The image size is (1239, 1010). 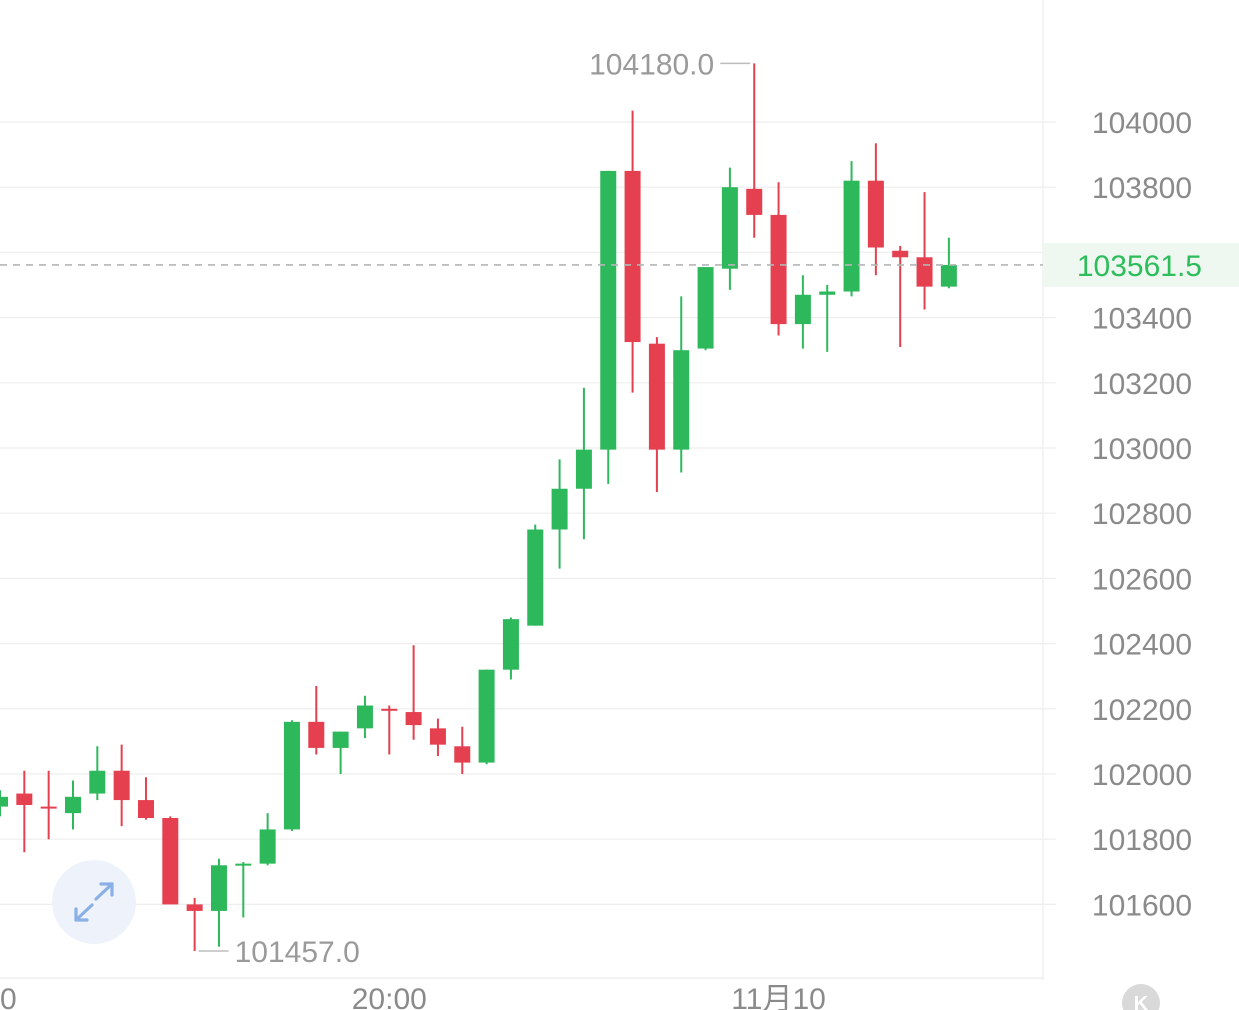 I want to click on y-tick-label: 102000, so click(x=1142, y=775).